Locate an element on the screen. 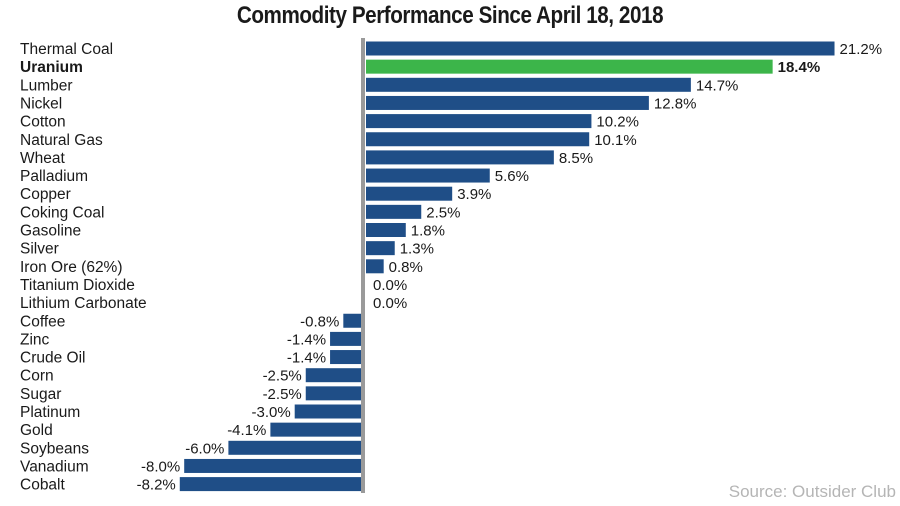 Image resolution: width=900 pixels, height=506 pixels. value-label: 5.6% is located at coordinates (512, 176).